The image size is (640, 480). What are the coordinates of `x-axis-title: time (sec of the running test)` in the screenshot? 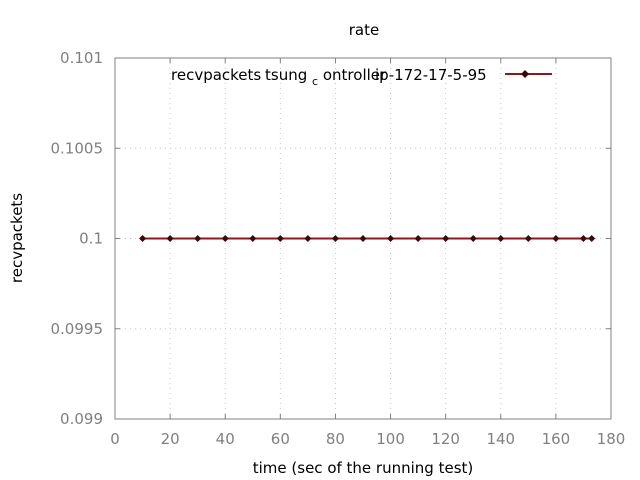 It's located at (363, 468).